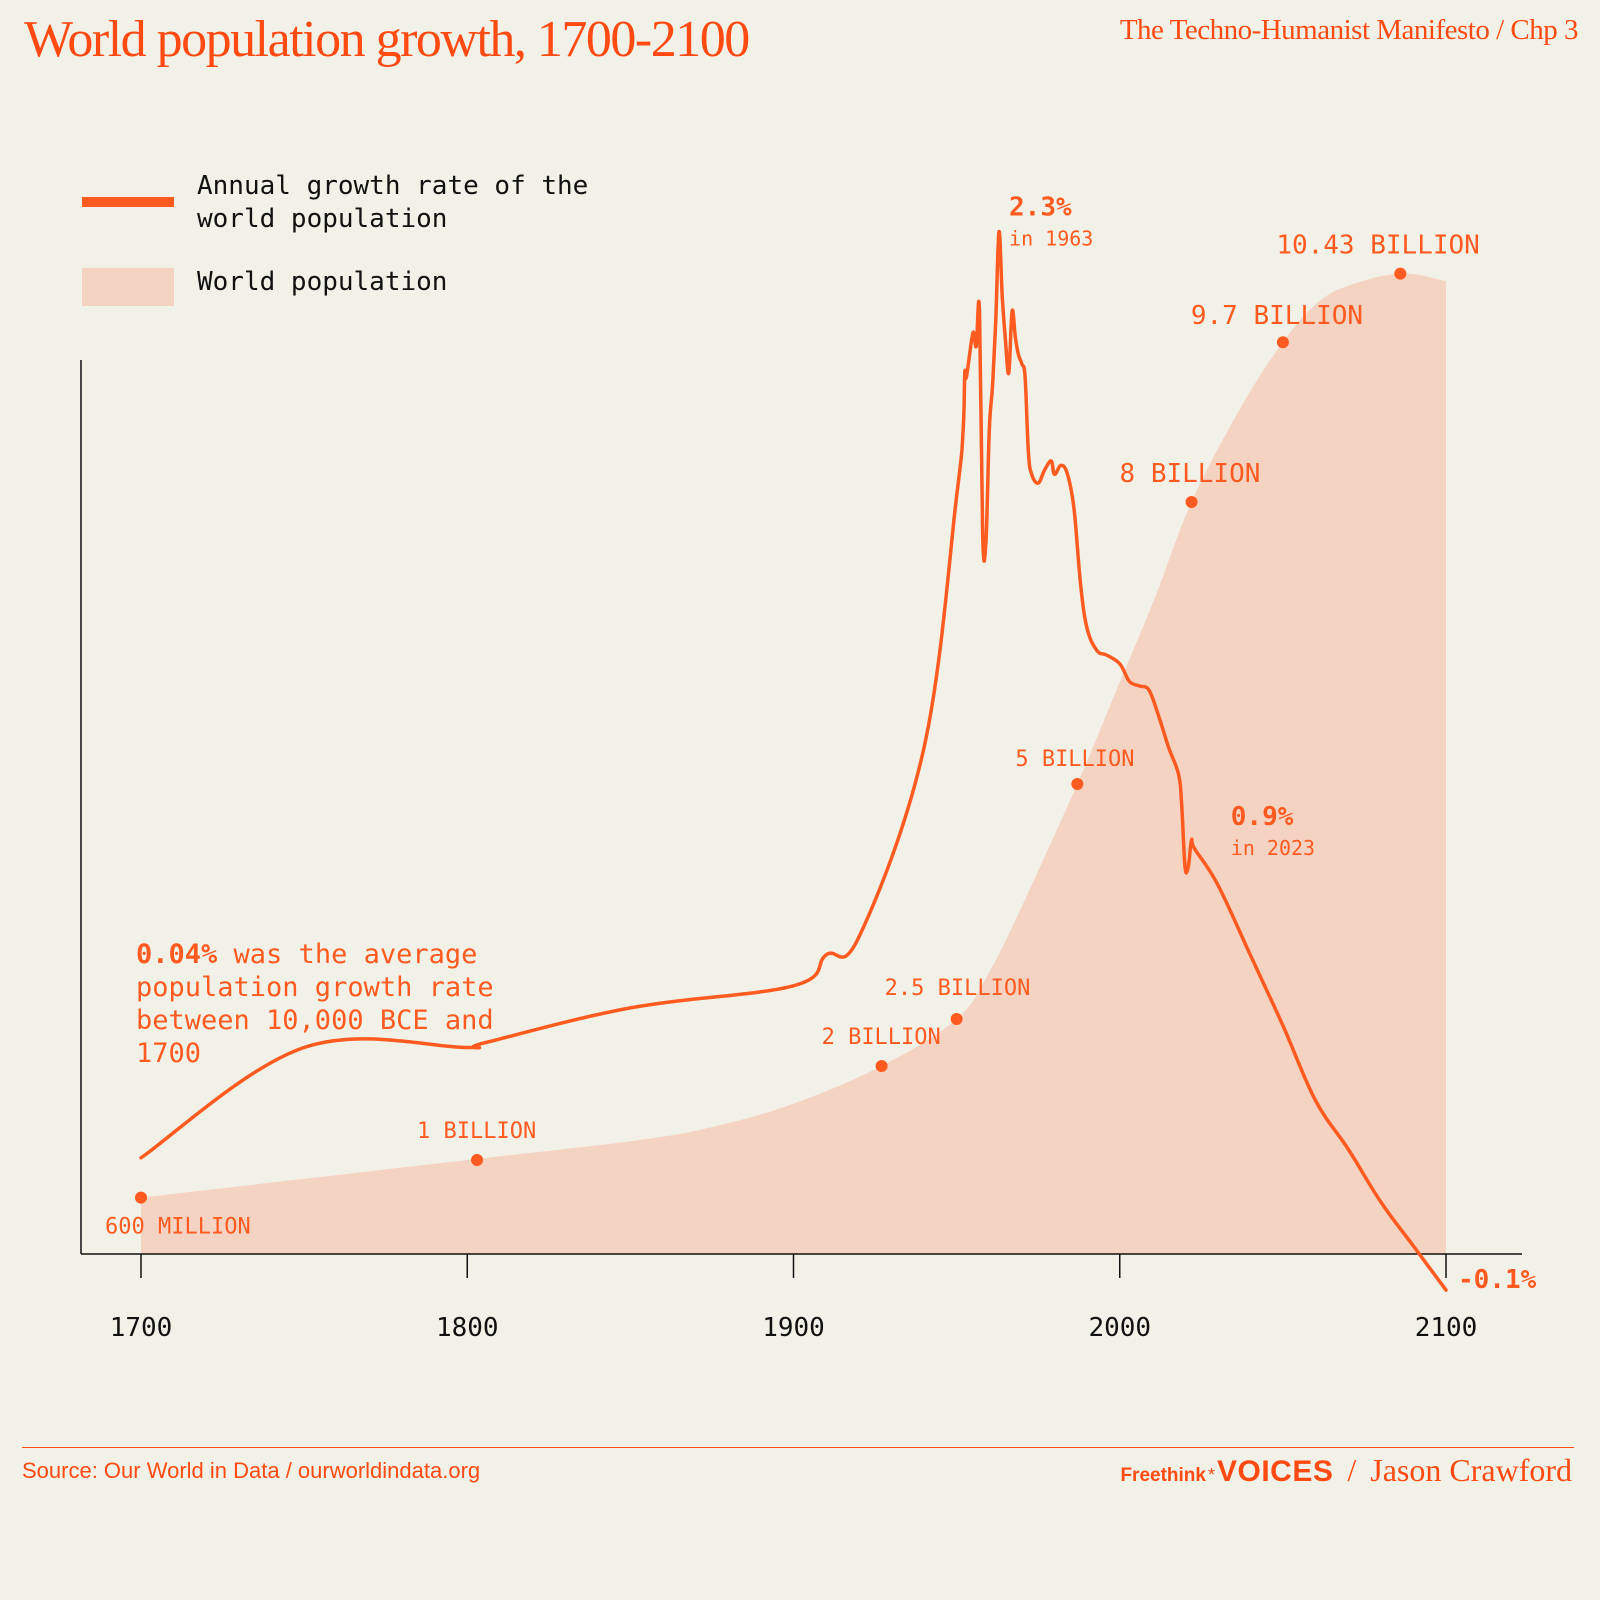 The width and height of the screenshot is (1600, 1600). Describe the element at coordinates (1349, 30) in the screenshot. I see `book-chapter-subtitle: The Techno-Humanist Manifesto / Chp 3` at that location.